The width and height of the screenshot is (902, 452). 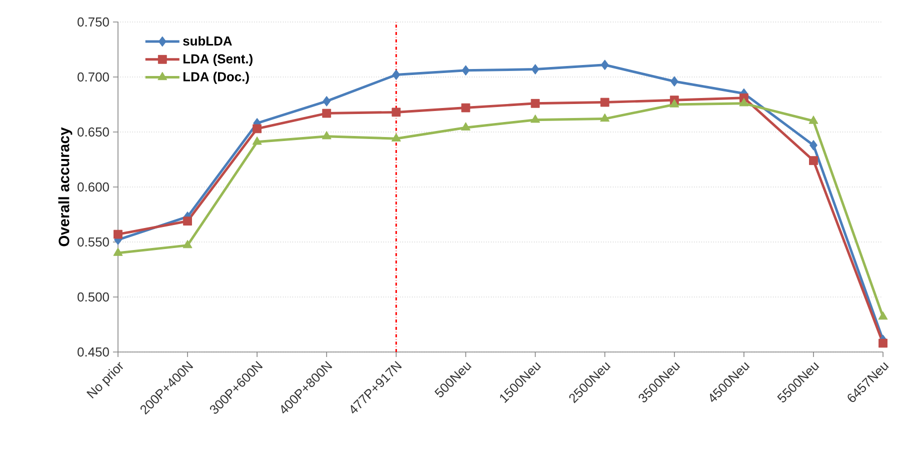 I want to click on y-tick-label: 0.700, so click(x=93, y=77).